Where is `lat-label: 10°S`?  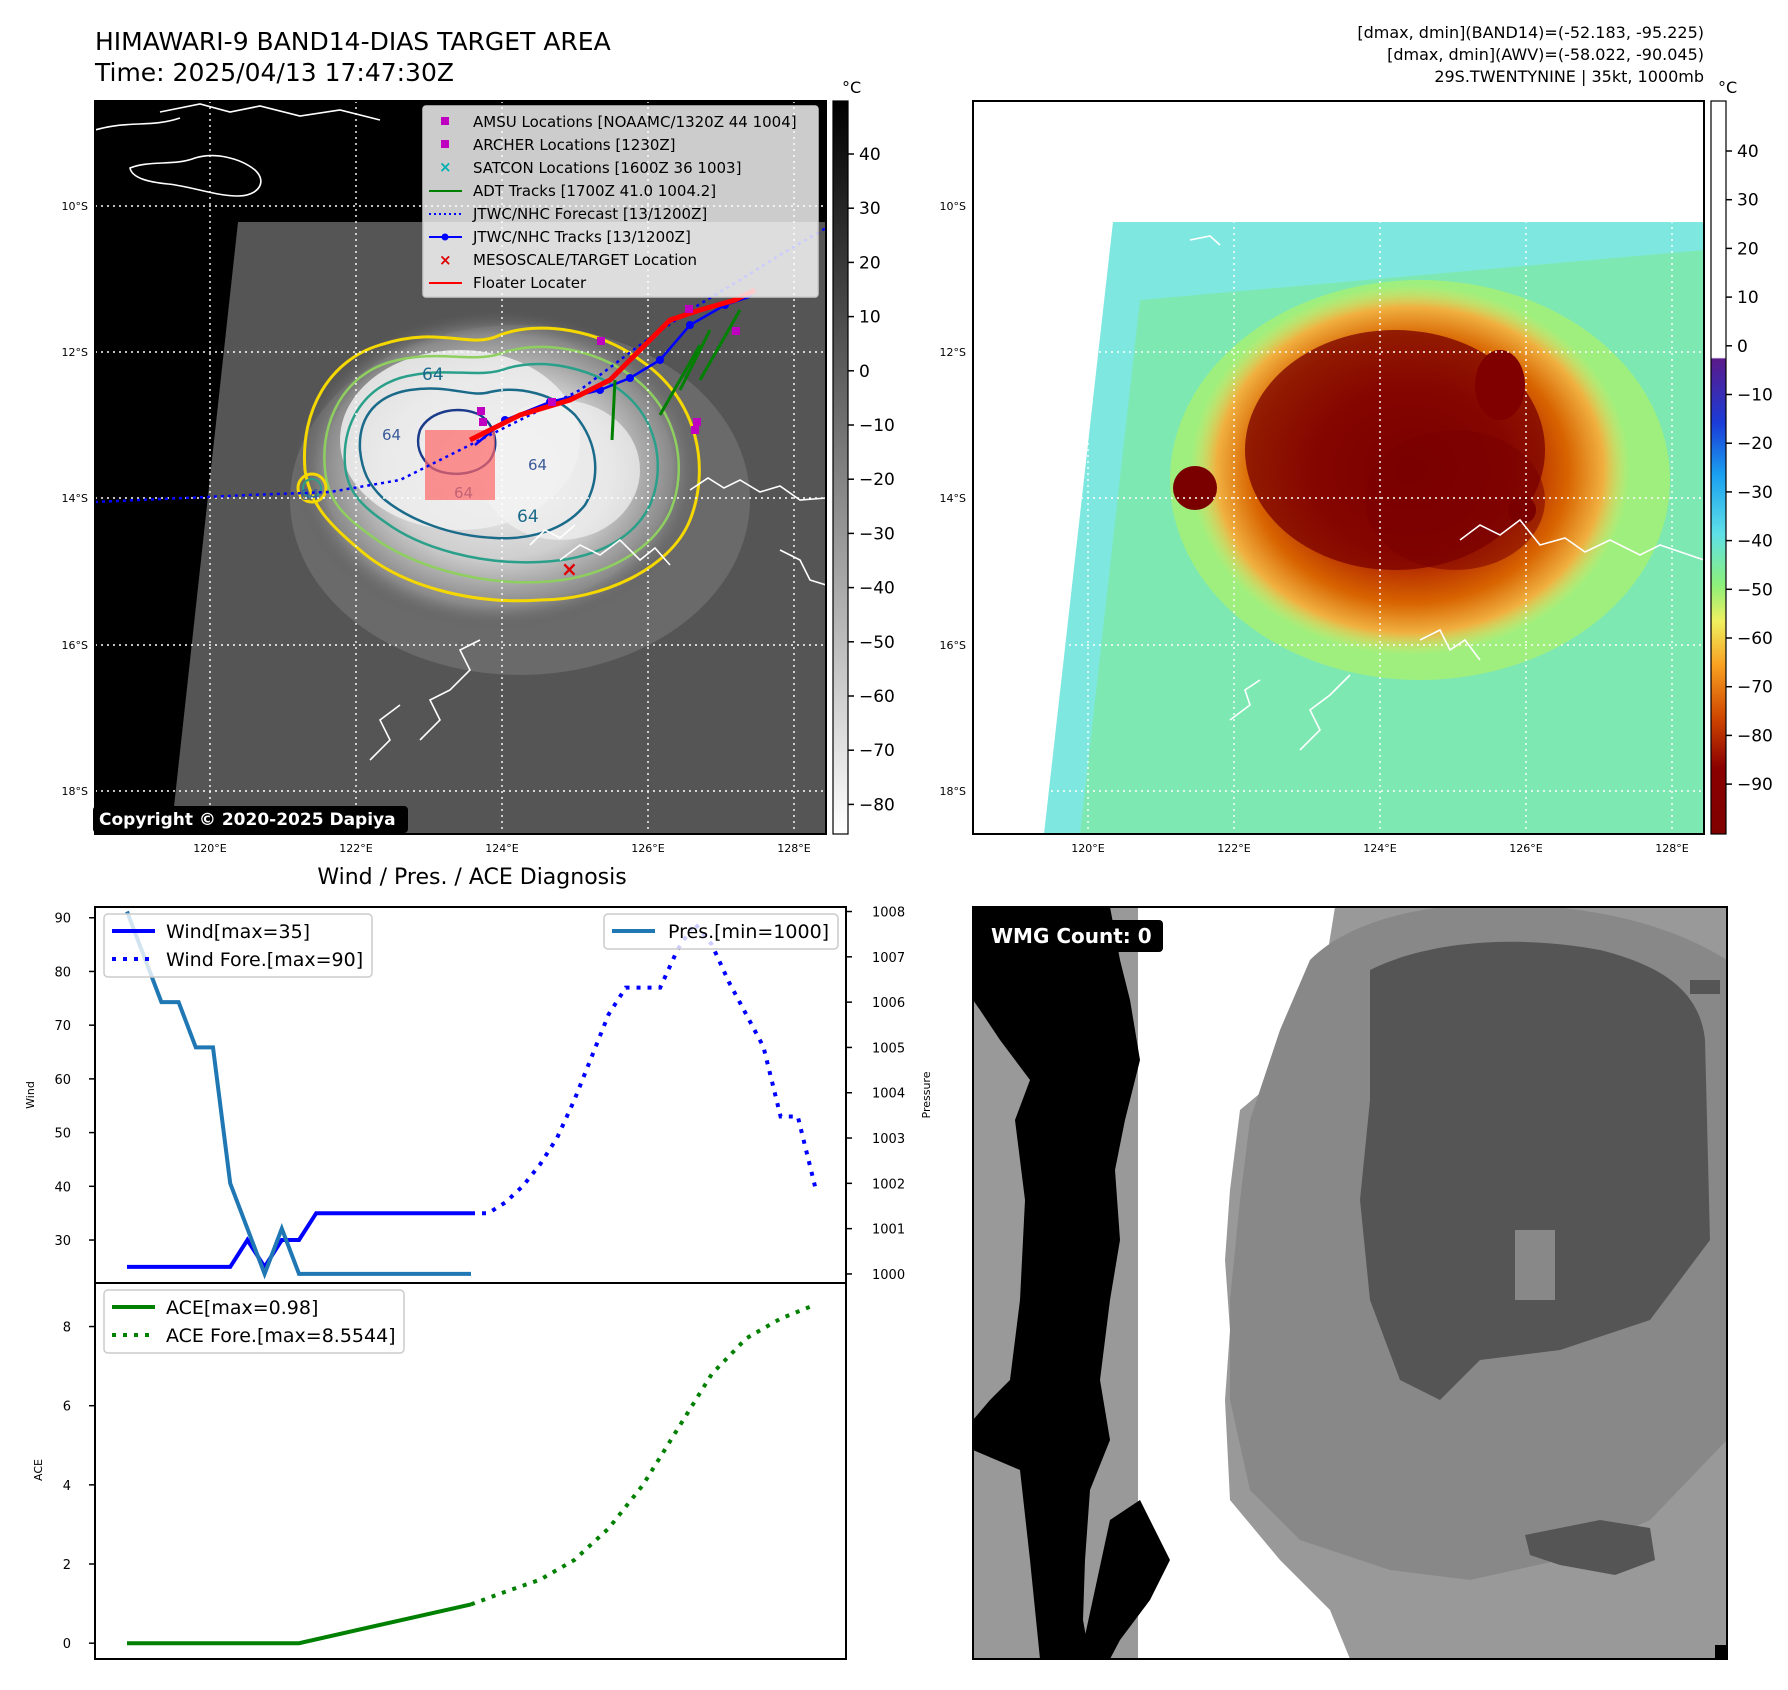 lat-label: 10°S is located at coordinates (953, 206).